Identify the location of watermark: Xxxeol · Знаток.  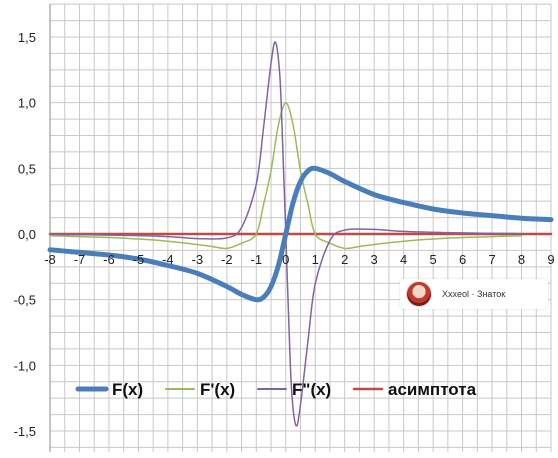
(474, 294).